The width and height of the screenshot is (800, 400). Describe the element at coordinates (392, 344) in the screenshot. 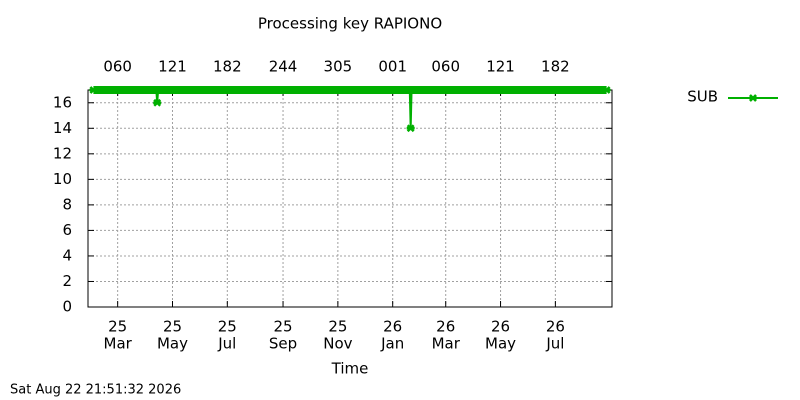

I see `x-tick-label: Jan` at that location.